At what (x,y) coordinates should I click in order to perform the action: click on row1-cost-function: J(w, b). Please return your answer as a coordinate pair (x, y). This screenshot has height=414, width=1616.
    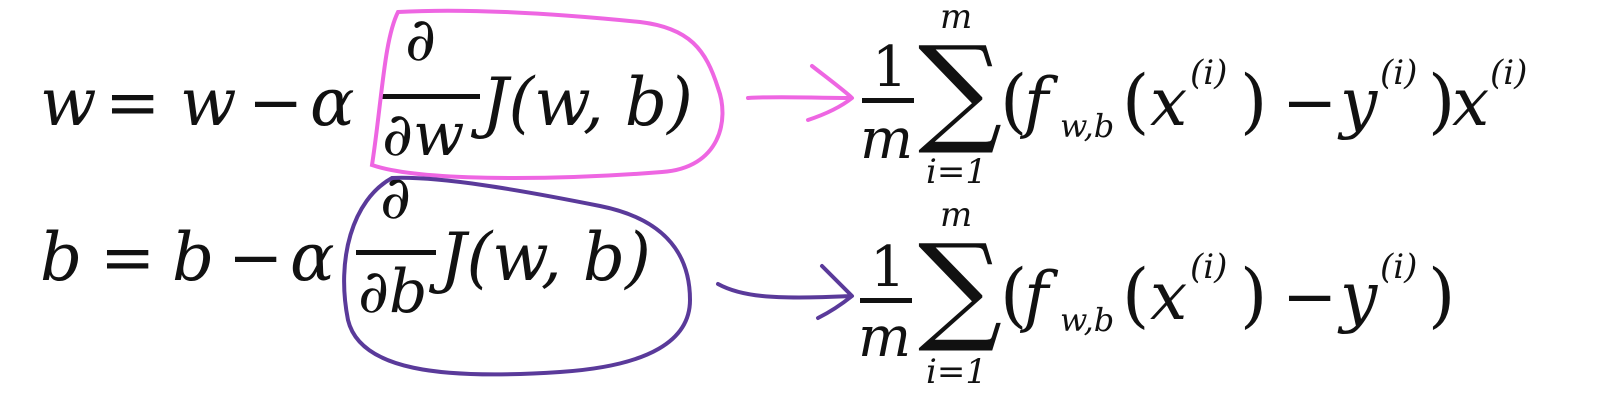
    Looking at the image, I should click on (587, 102).